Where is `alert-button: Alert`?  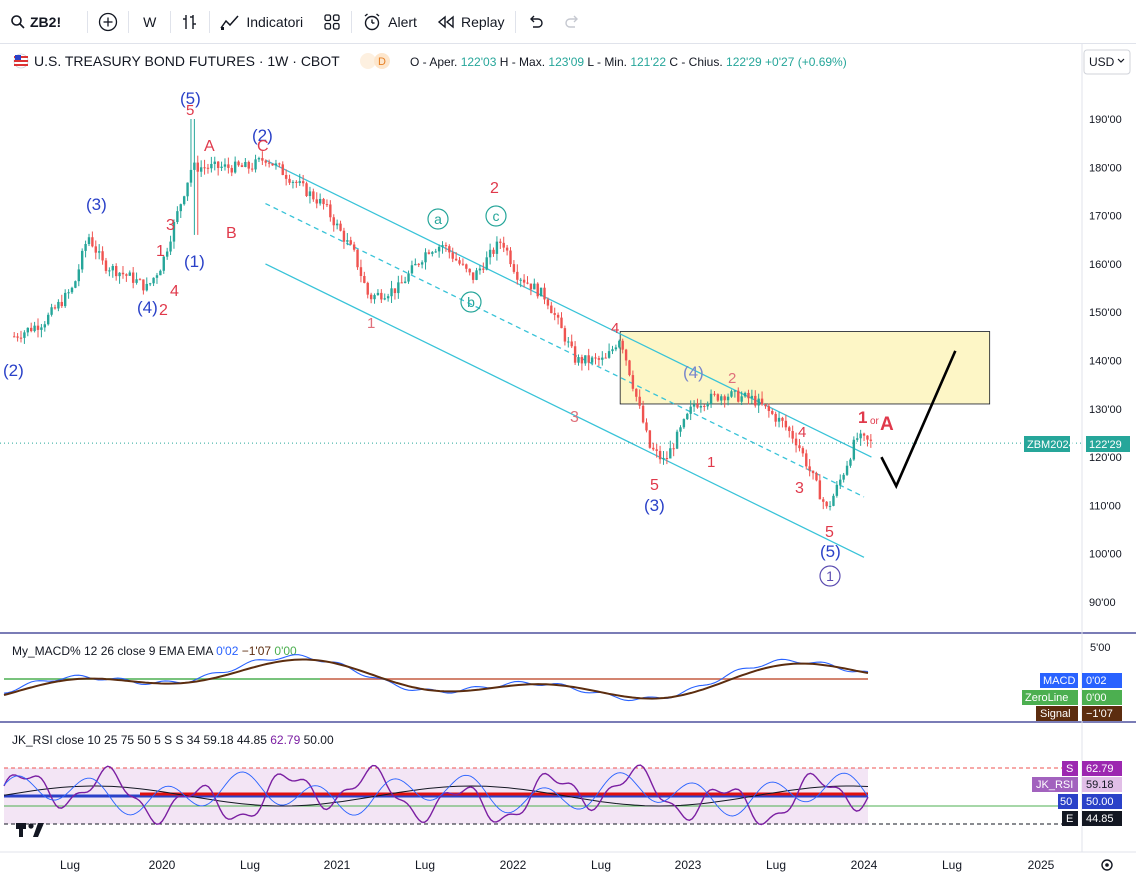
alert-button: Alert is located at coordinates (389, 22).